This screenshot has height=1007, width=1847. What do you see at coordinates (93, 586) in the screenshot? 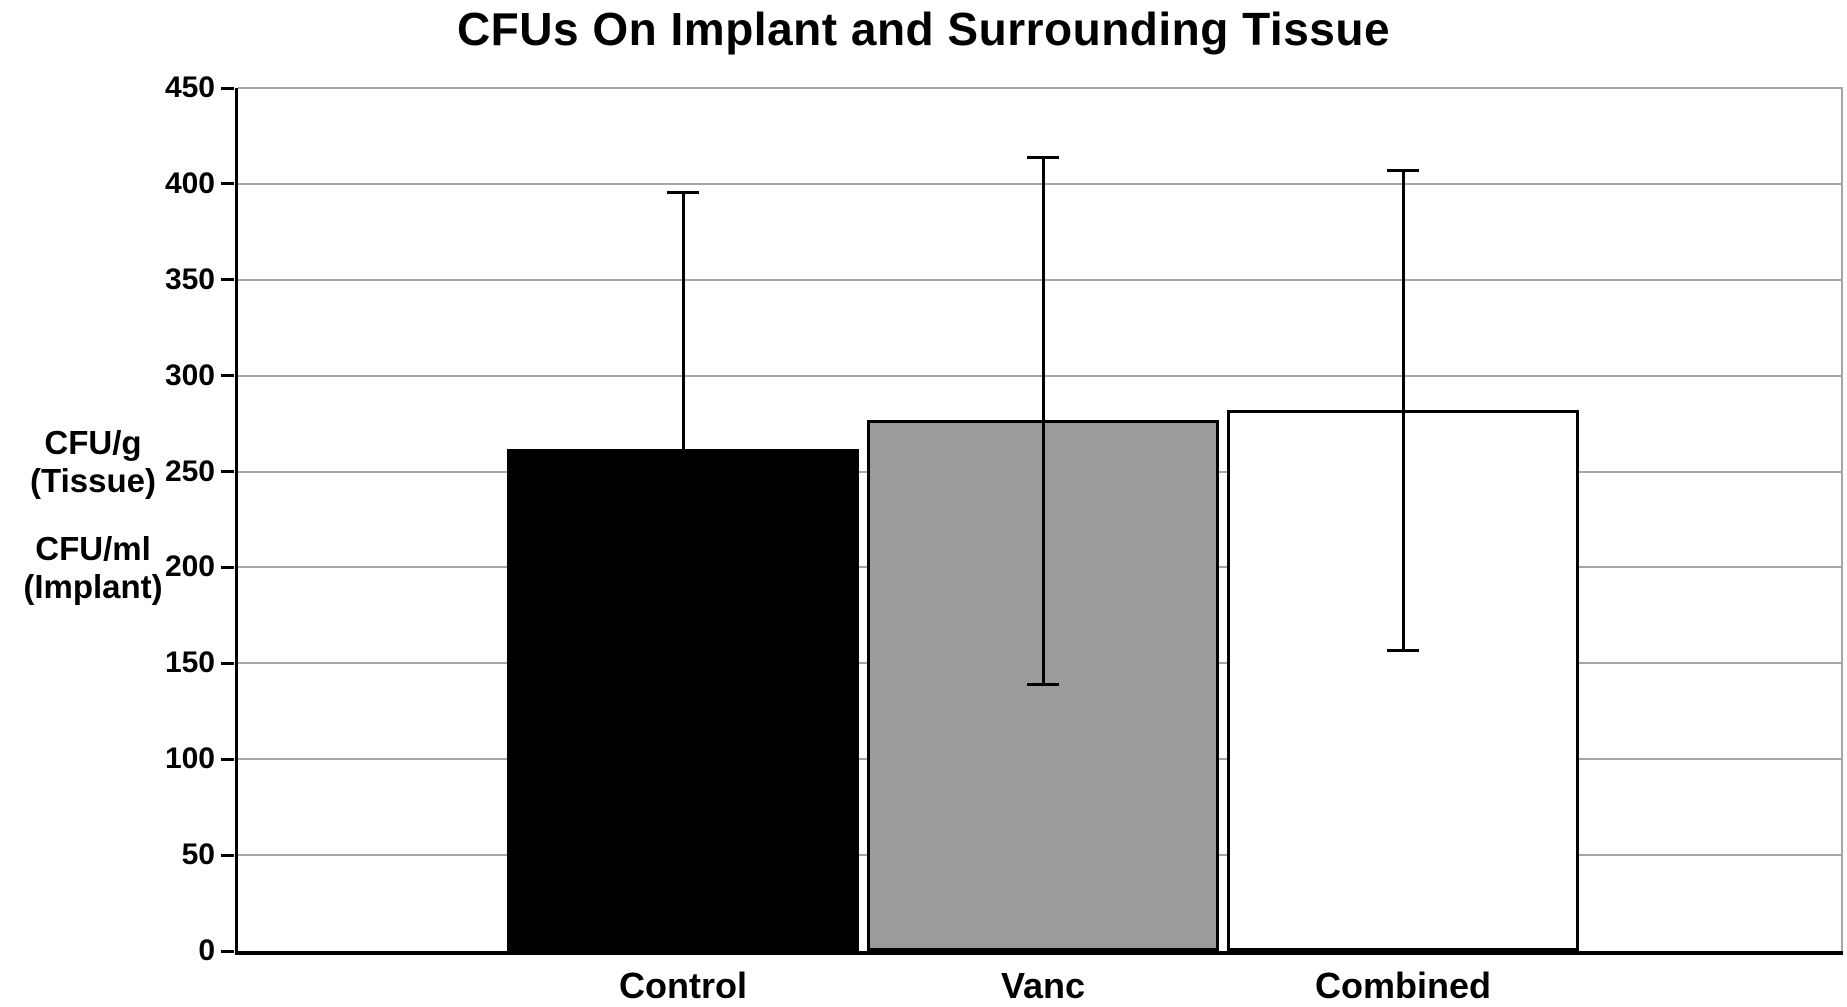
I see `y-axis-label-line: (Implant)` at bounding box center [93, 586].